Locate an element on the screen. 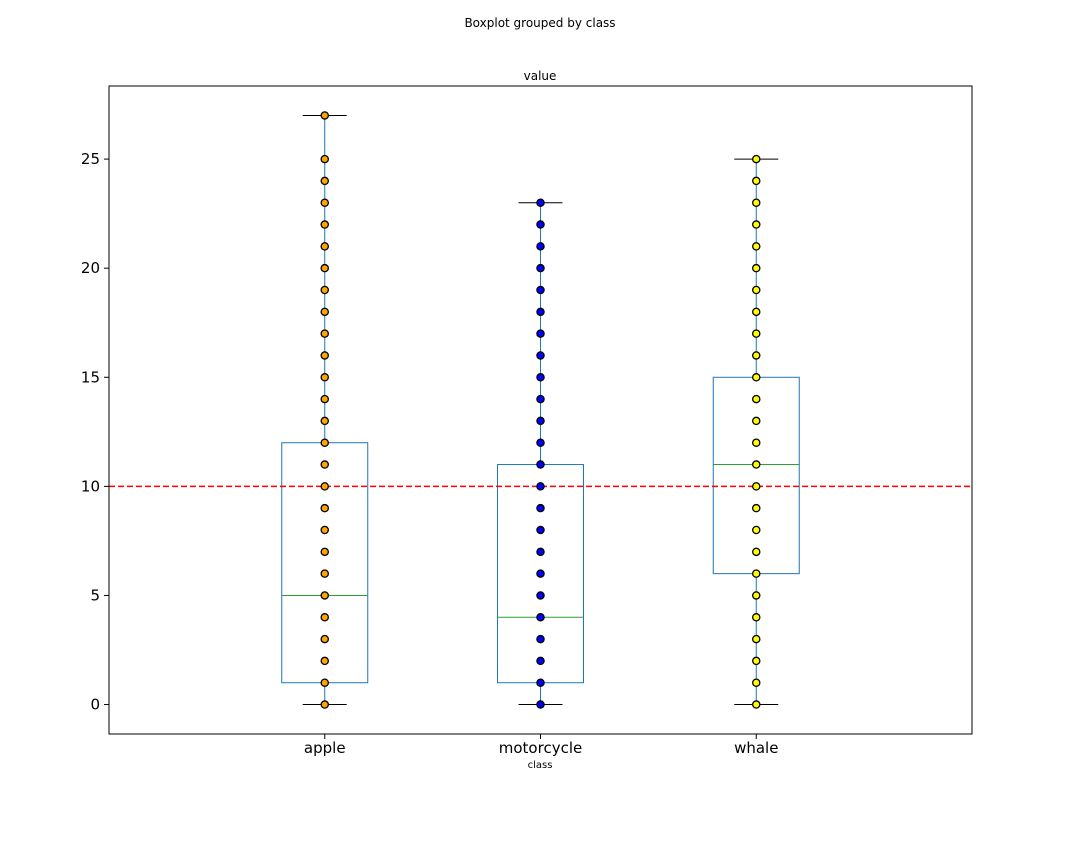 This screenshot has height=864, width=1080. box-group-motorcycle is located at coordinates (540, 454).